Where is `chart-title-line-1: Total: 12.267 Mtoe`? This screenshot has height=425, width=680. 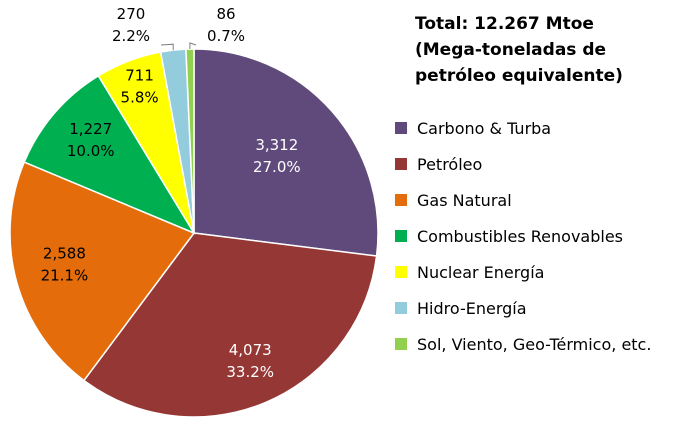
chart-title-line-1: Total: 12.267 Mtoe is located at coordinates (504, 24).